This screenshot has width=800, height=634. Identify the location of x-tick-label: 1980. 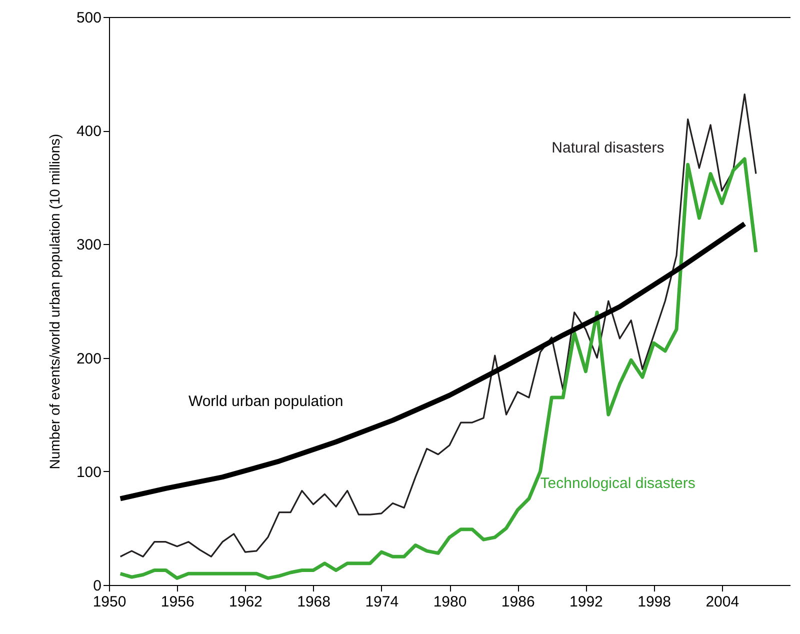
(450, 602).